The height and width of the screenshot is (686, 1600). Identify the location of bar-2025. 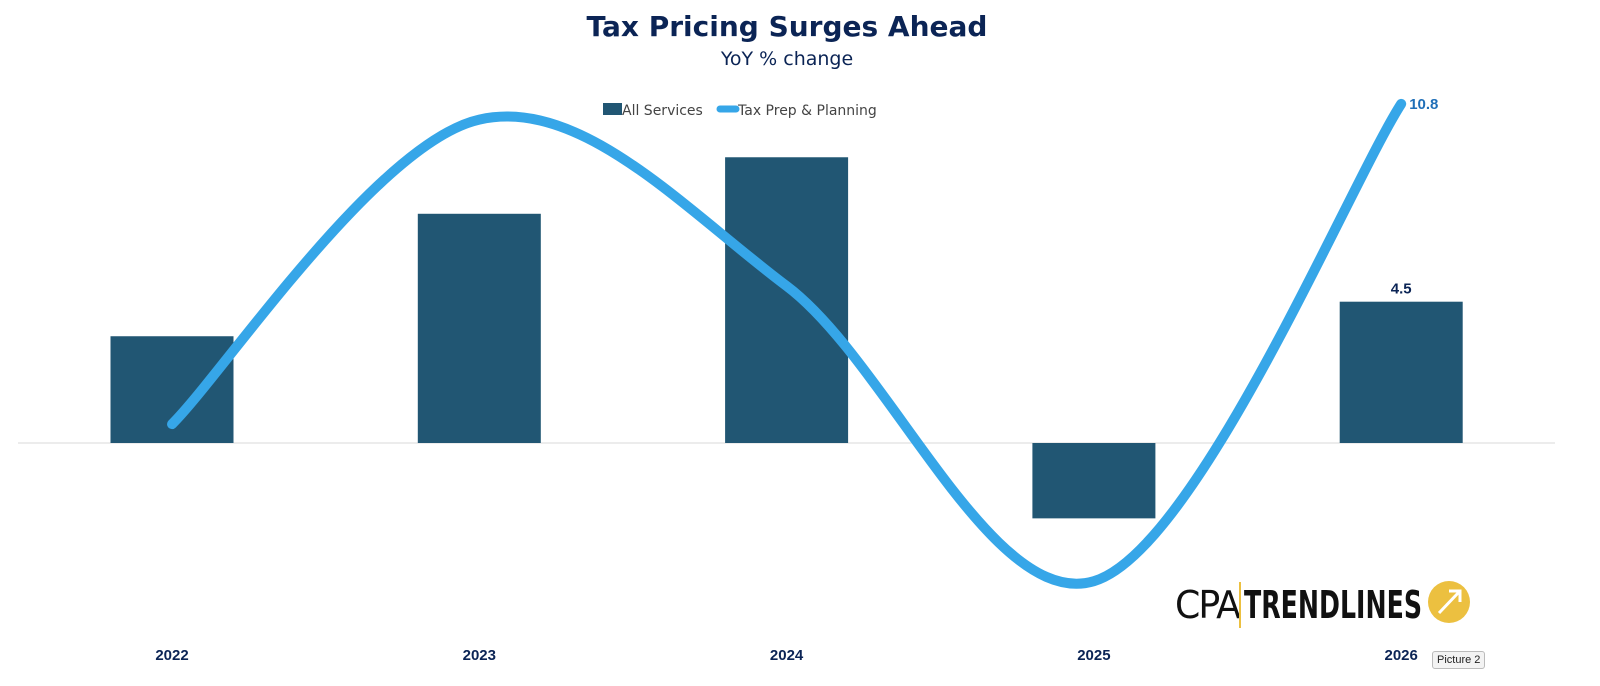
(1094, 481).